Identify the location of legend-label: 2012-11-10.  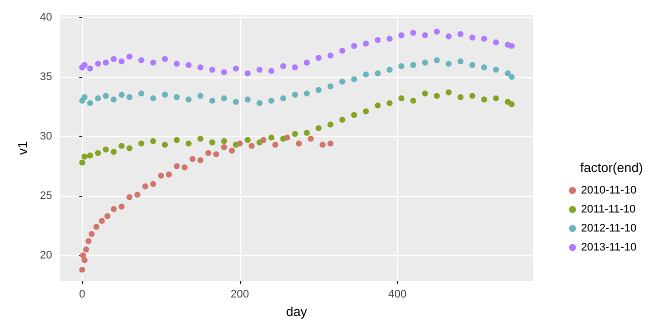
(608, 228).